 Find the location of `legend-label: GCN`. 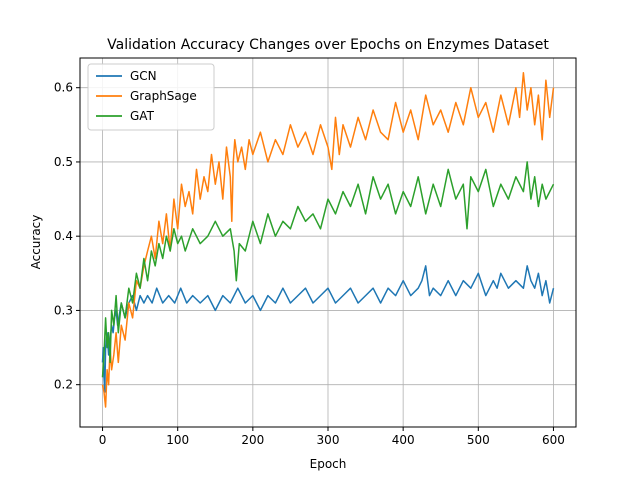

legend-label: GCN is located at coordinates (143, 76).